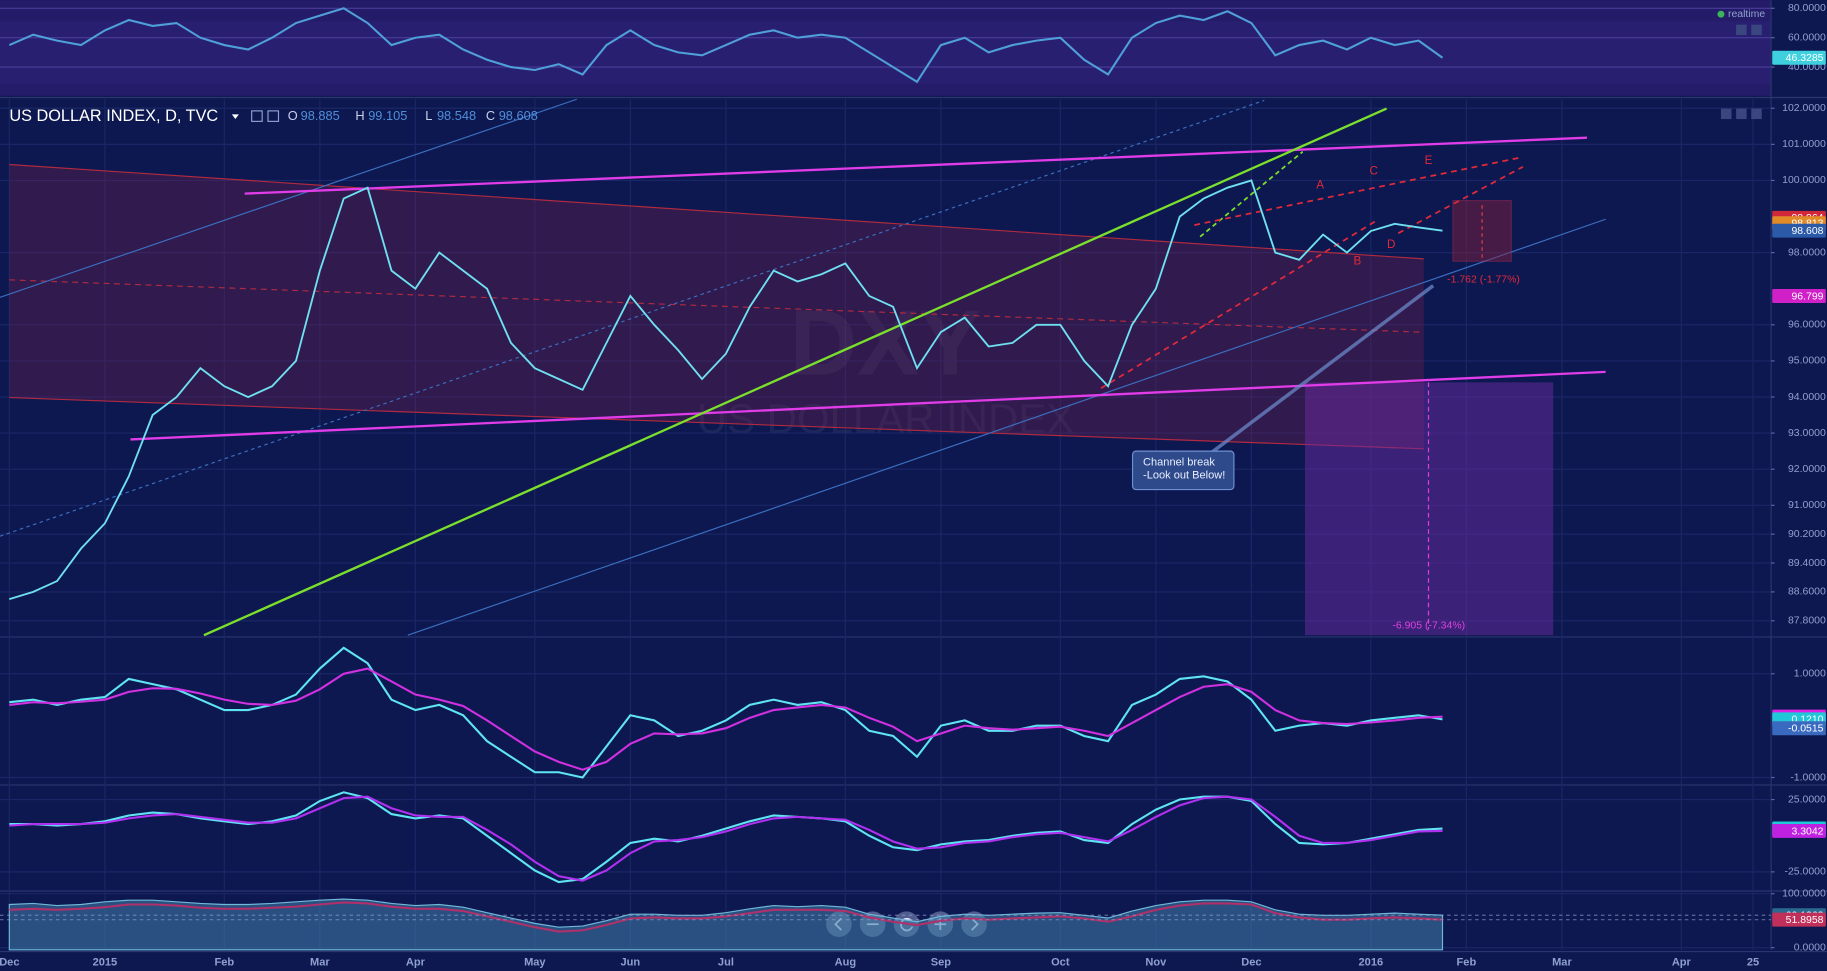 The image size is (1827, 971). I want to click on measure-box, so click(1482, 231).